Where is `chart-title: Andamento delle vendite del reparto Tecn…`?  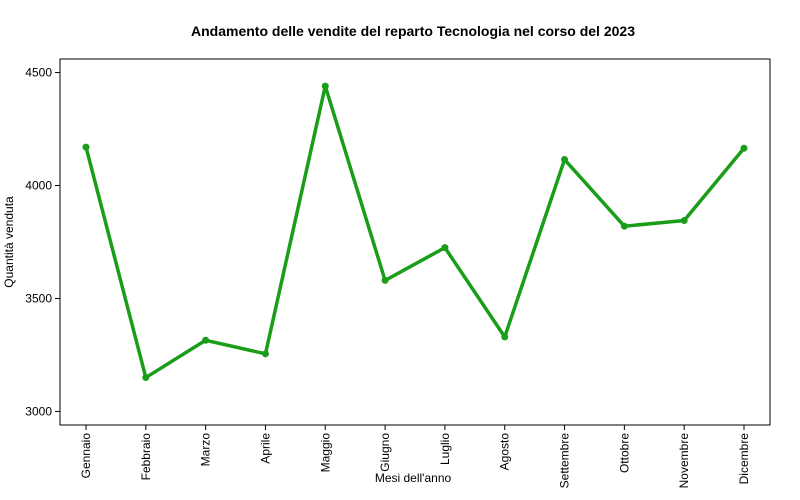
chart-title: Andamento delle vendite del reparto Tecn… is located at coordinates (413, 31).